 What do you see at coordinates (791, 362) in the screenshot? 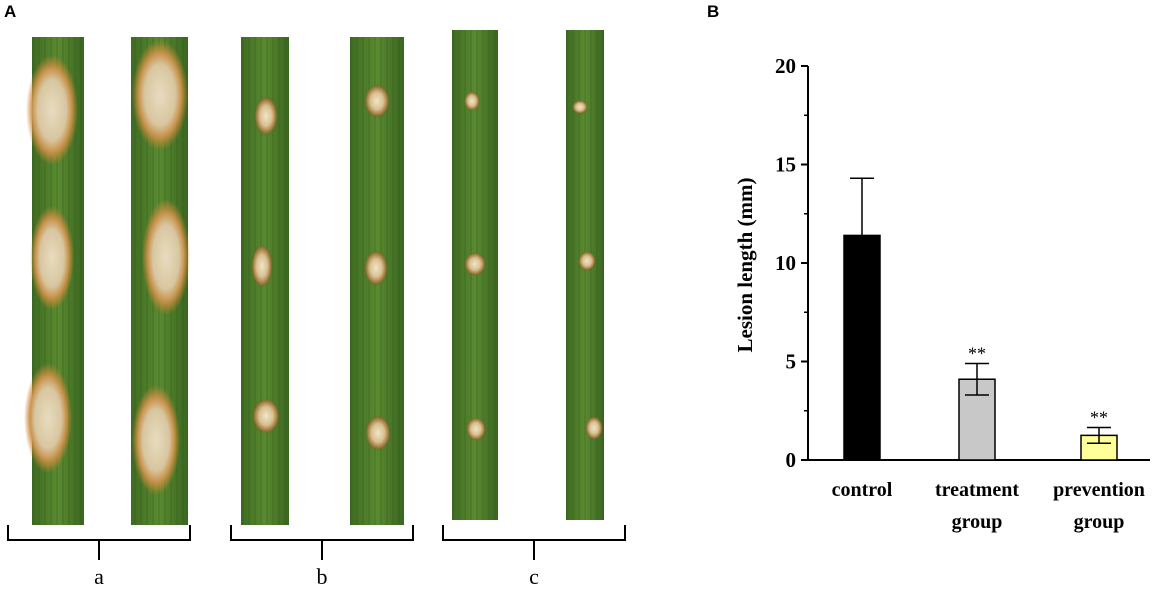
I see `y-tick-label: 5` at bounding box center [791, 362].